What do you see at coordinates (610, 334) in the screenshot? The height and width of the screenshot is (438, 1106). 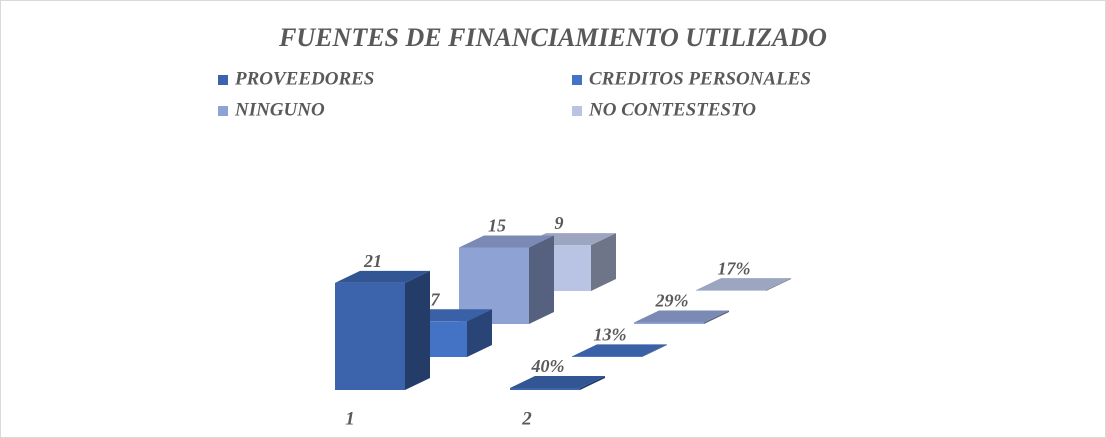 I see `data-label: 13%` at bounding box center [610, 334].